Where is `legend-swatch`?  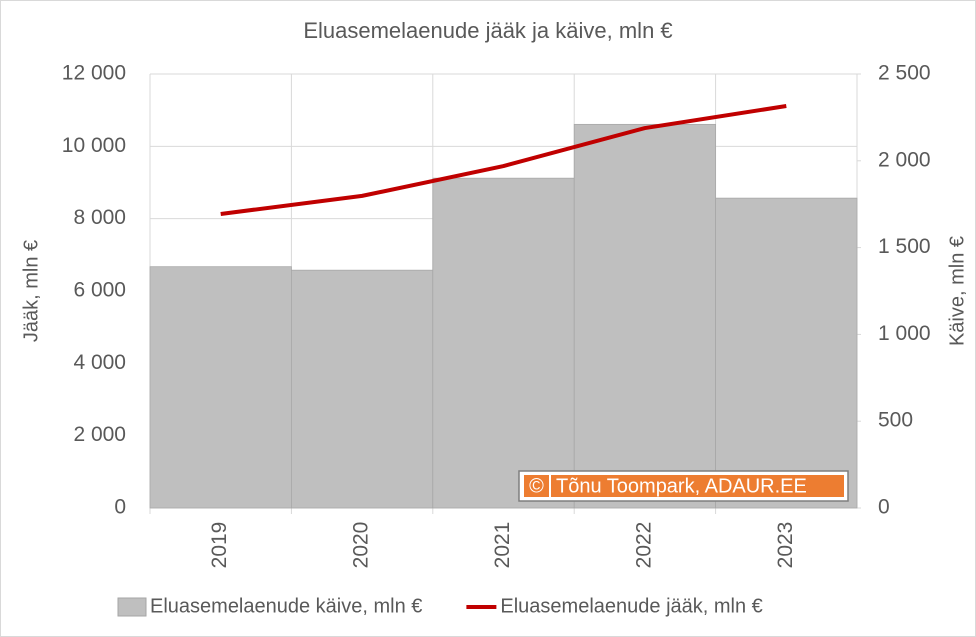
legend-swatch is located at coordinates (132, 607).